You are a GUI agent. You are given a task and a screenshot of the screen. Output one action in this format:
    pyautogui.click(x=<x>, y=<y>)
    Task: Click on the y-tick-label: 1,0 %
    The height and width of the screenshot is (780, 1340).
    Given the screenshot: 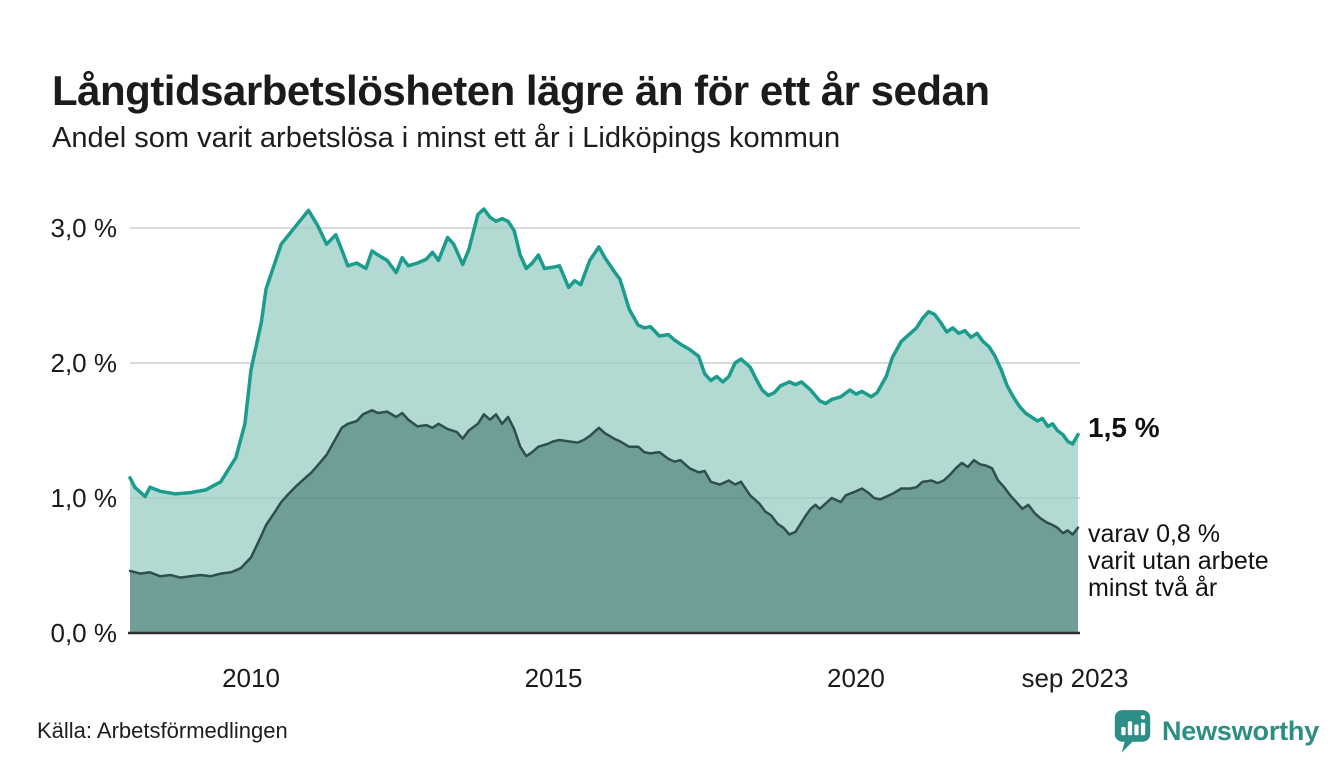 What is the action you would take?
    pyautogui.click(x=84, y=498)
    